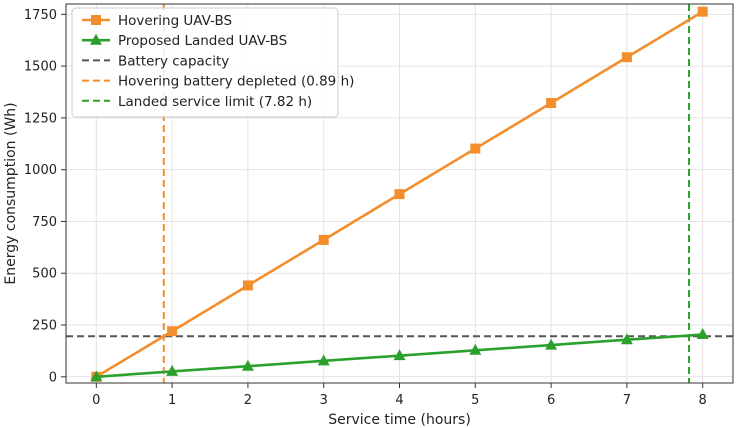 Image resolution: width=737 pixels, height=428 pixels. Describe the element at coordinates (44, 326) in the screenshot. I see `y-tick-label: 250` at that location.